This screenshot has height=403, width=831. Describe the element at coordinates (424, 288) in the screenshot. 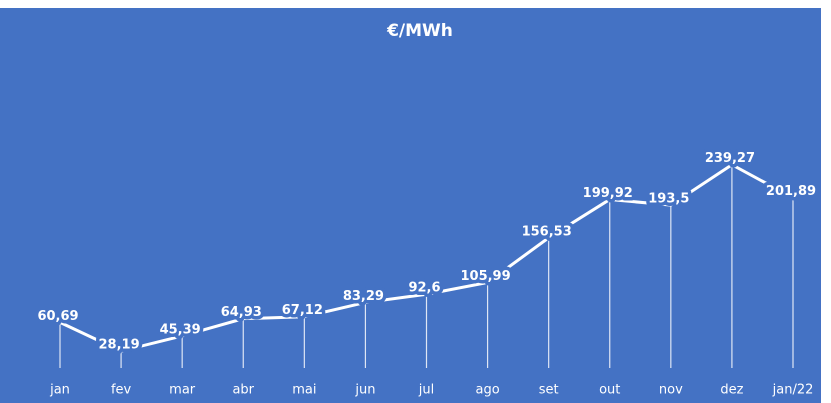

I see `data-label: 92,6` at that location.